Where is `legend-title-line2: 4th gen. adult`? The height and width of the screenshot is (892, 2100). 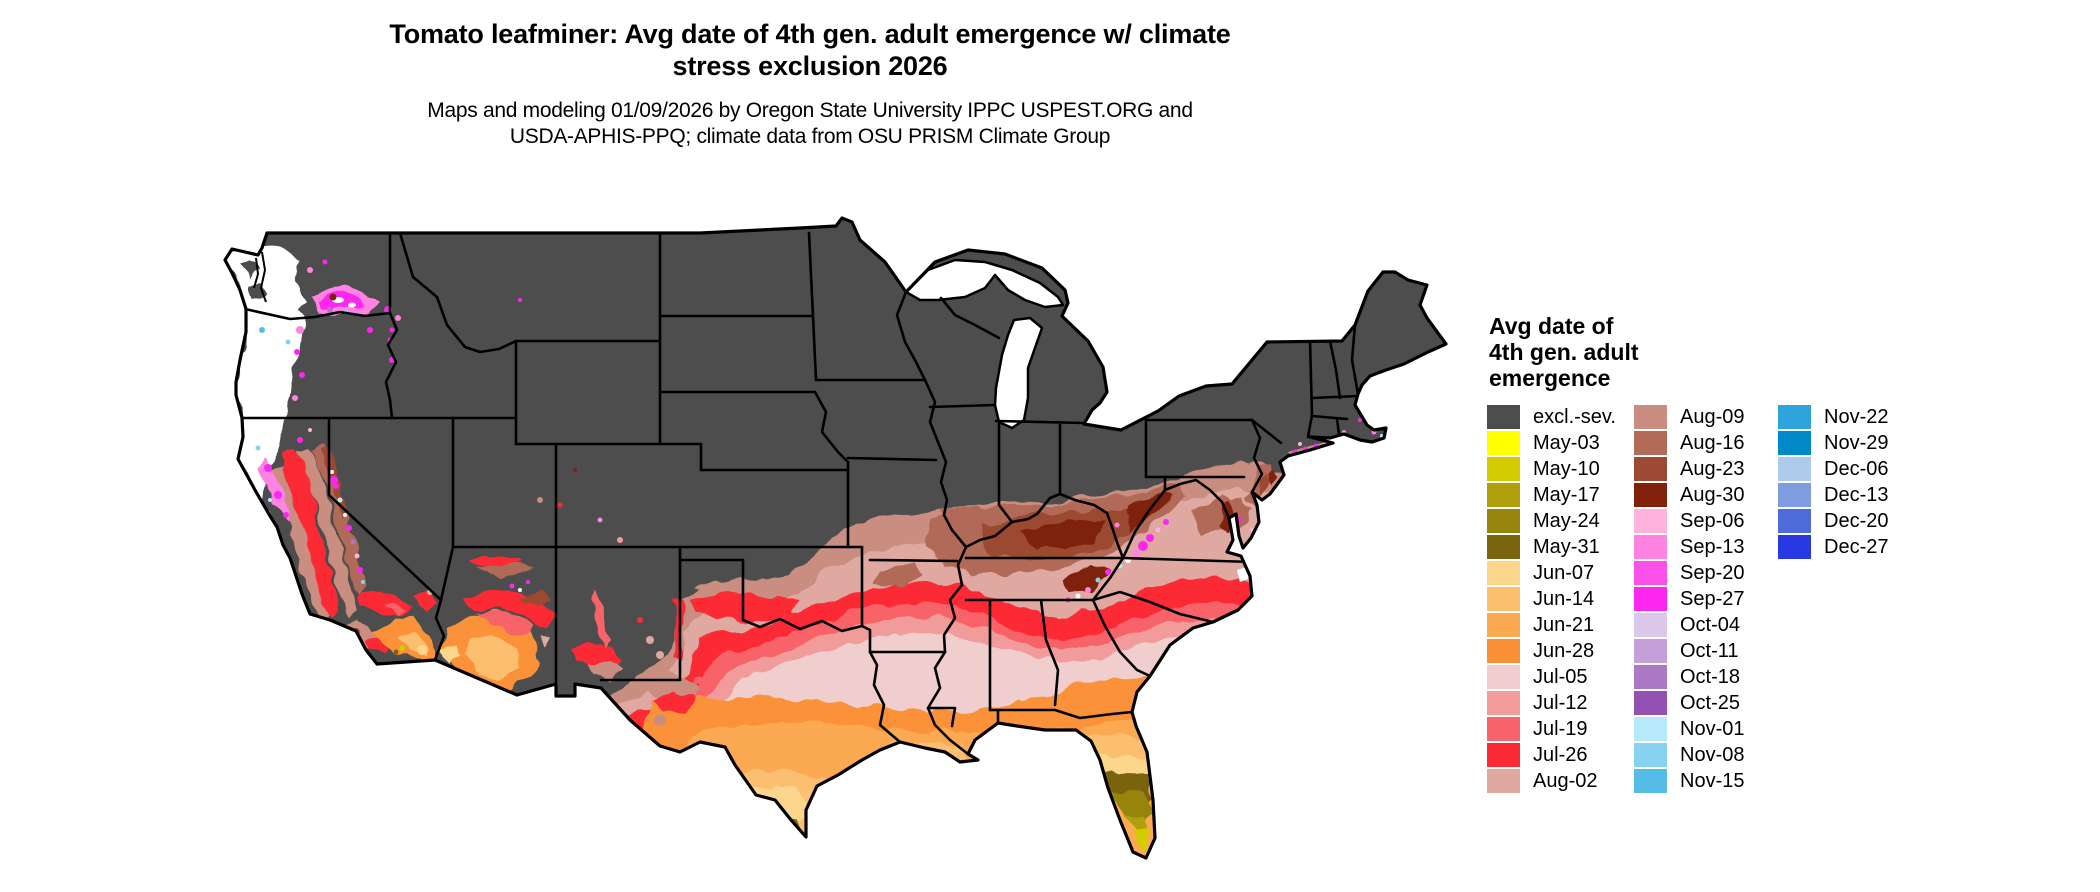
legend-title-line2: 4th gen. adult is located at coordinates (1564, 352).